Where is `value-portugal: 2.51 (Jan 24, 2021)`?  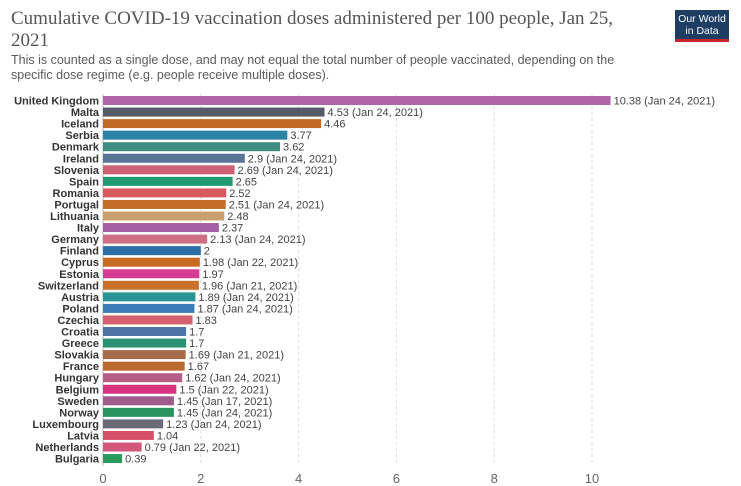 value-portugal: 2.51 (Jan 24, 2021) is located at coordinates (276, 205).